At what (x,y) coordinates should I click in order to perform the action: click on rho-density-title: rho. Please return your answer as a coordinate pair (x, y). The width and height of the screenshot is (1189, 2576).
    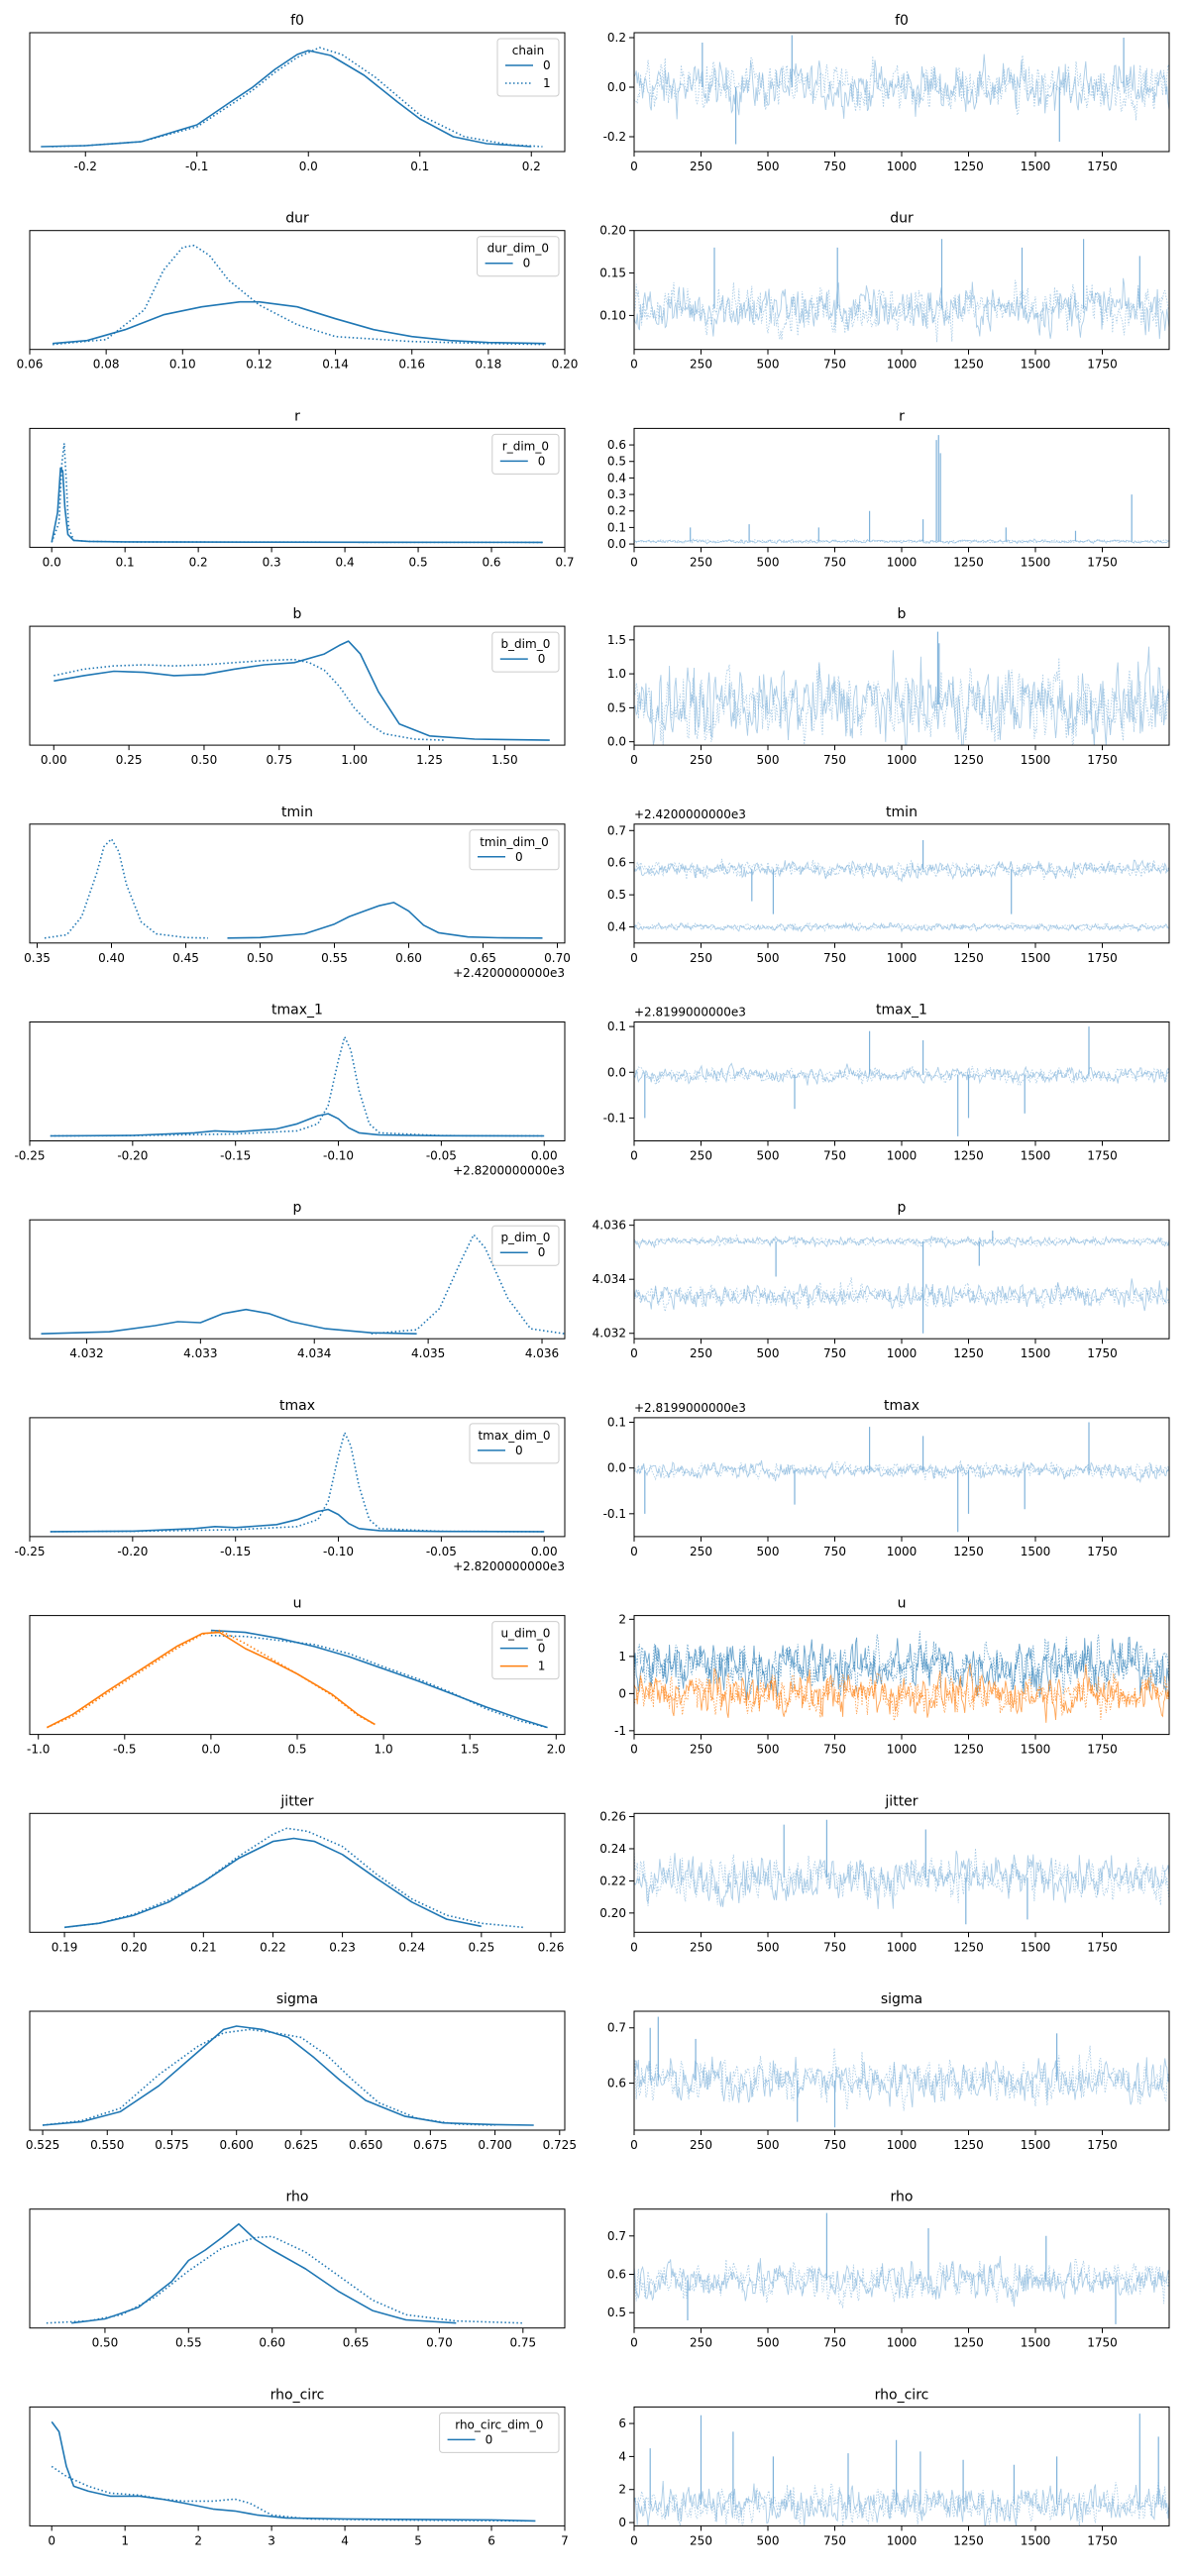
    Looking at the image, I should click on (297, 2198).